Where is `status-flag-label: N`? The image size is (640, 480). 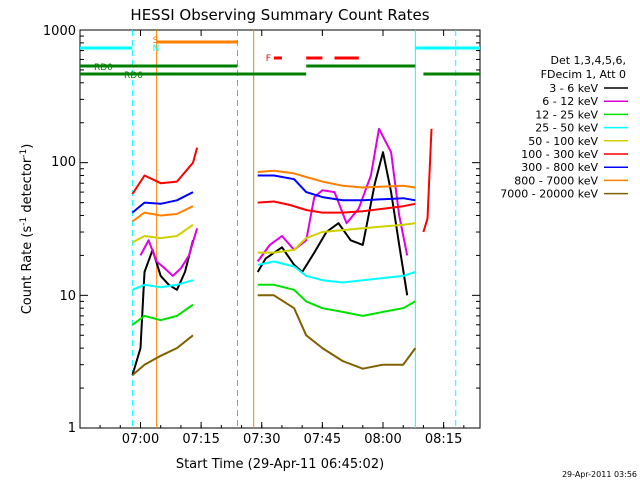
status-flag-label: N is located at coordinates (156, 49).